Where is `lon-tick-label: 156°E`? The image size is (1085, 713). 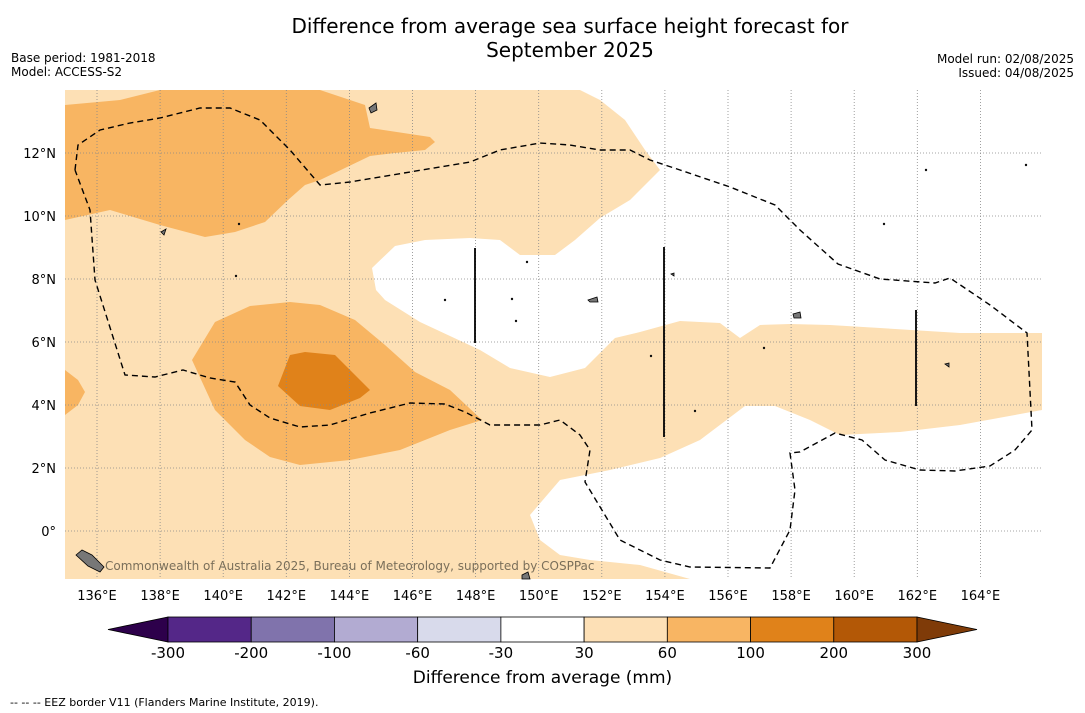 lon-tick-label: 156°E is located at coordinates (728, 596).